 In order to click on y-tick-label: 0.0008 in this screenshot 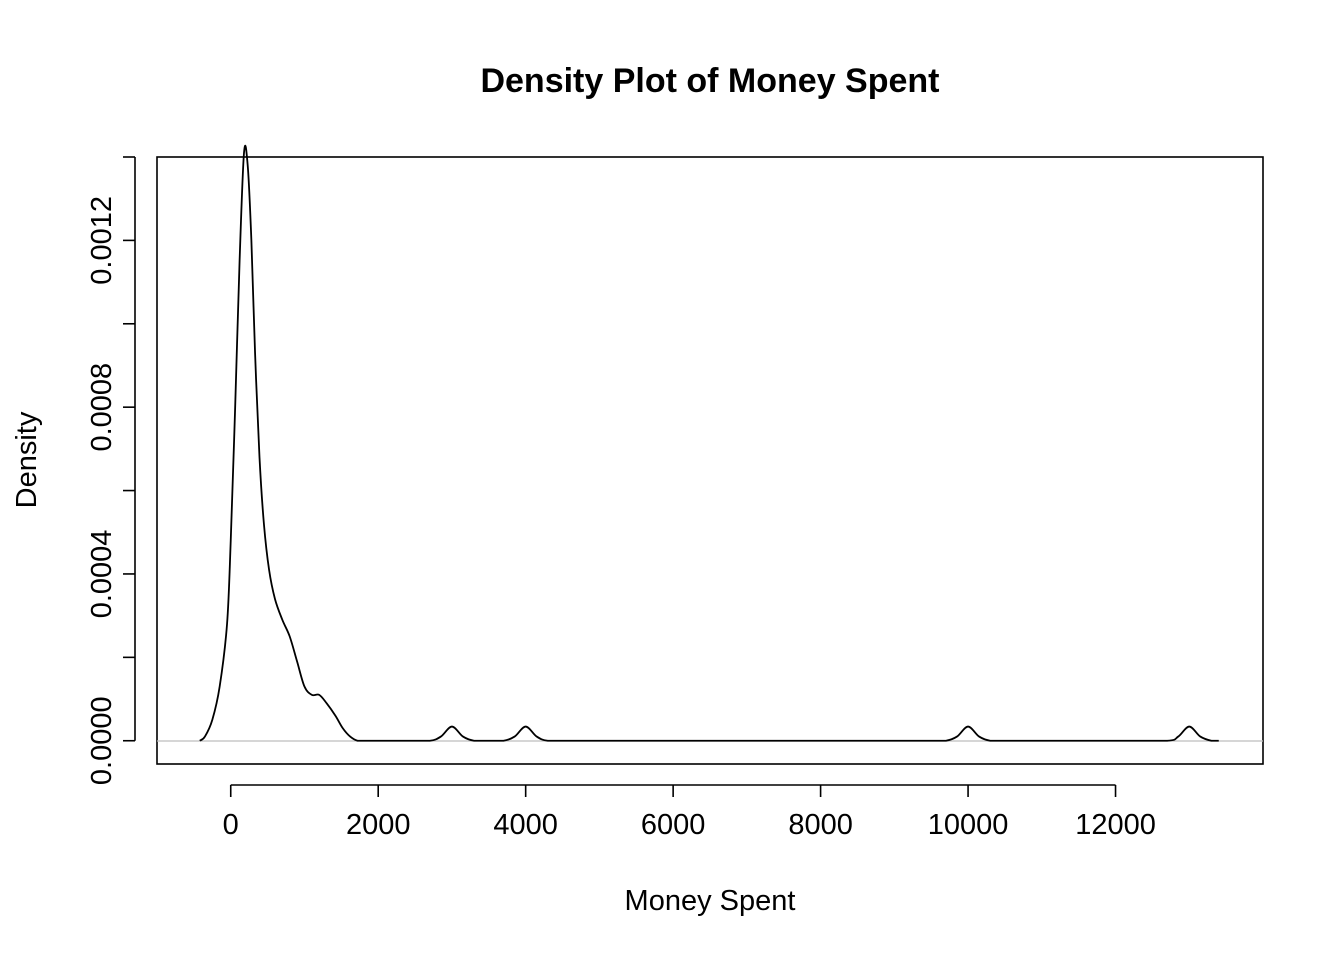, I will do `click(102, 407)`.